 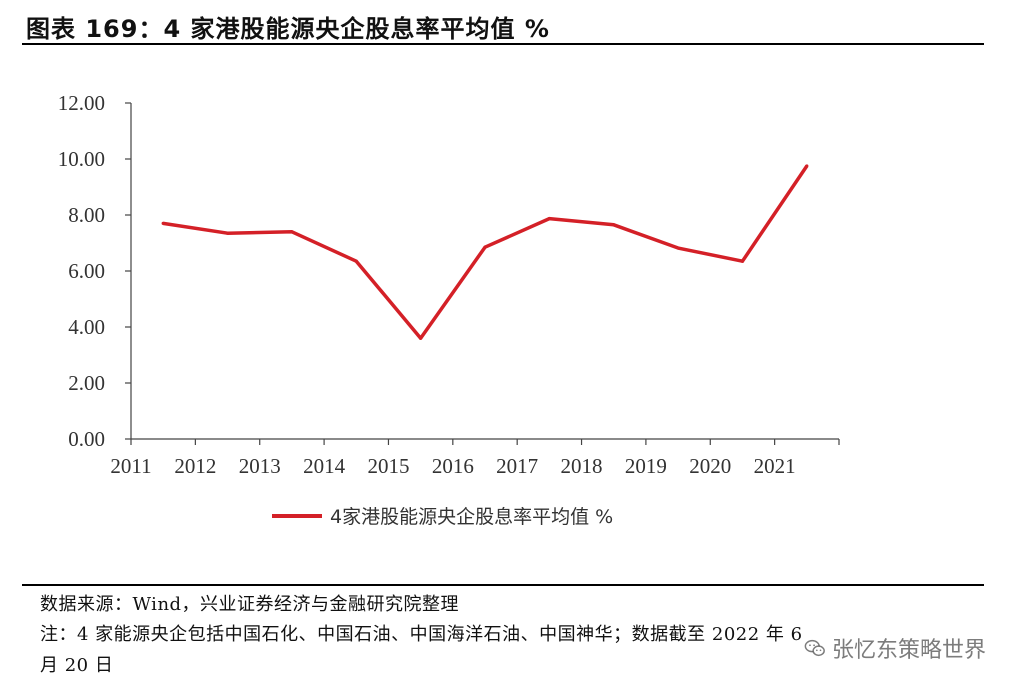 What do you see at coordinates (471, 517) in the screenshot?
I see `legend-label: 4家港股能源央企股息率平均值 %` at bounding box center [471, 517].